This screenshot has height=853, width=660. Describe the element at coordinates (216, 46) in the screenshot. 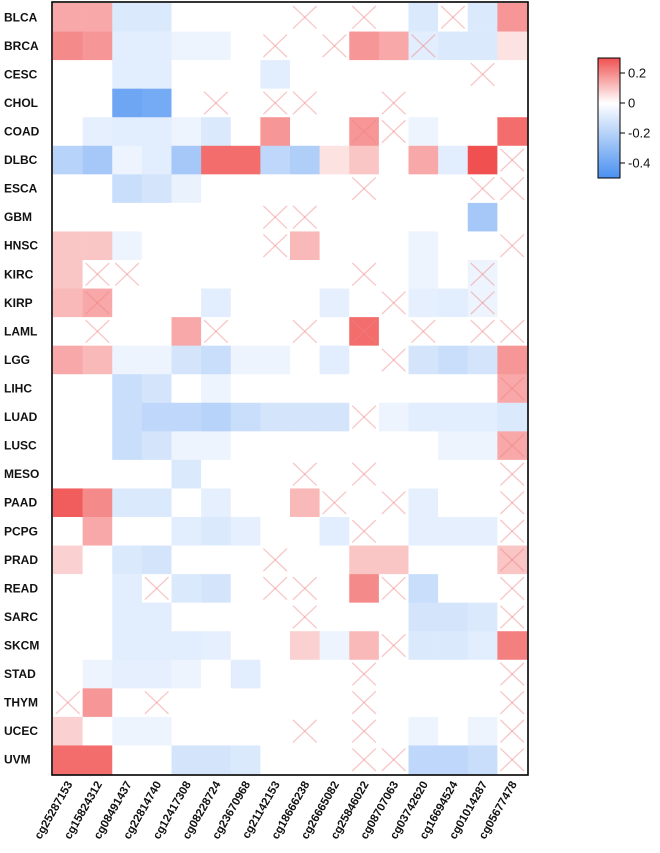

I see `cell-BRCA-cg08228724` at that location.